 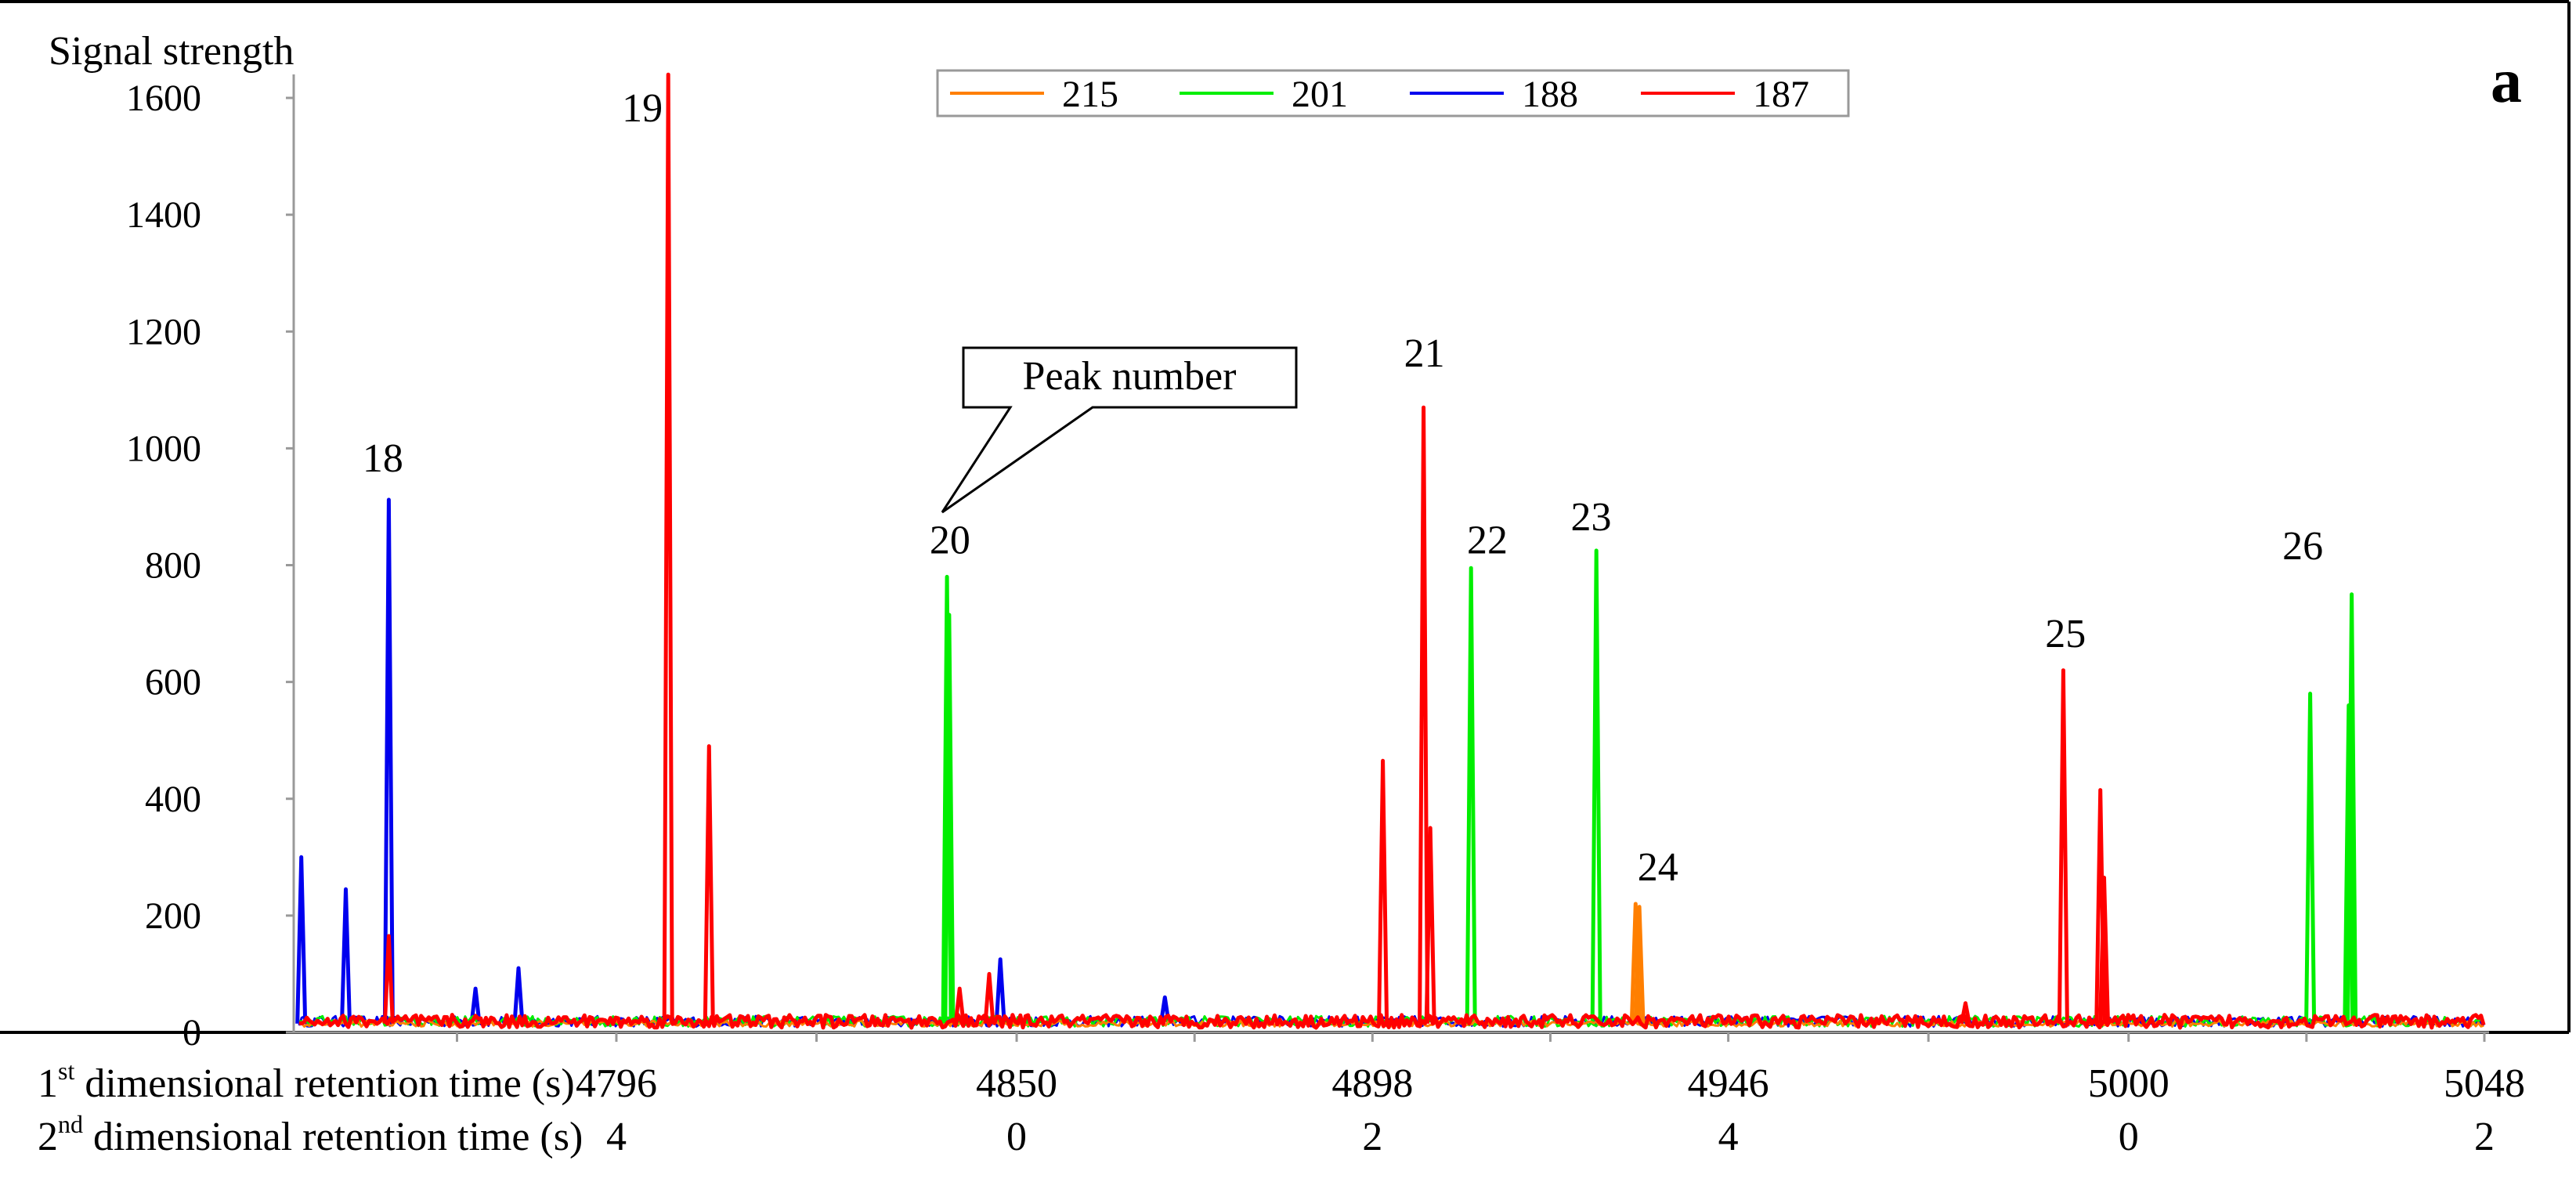 What do you see at coordinates (1487, 541) in the screenshot?
I see `peak-label-22: 22` at bounding box center [1487, 541].